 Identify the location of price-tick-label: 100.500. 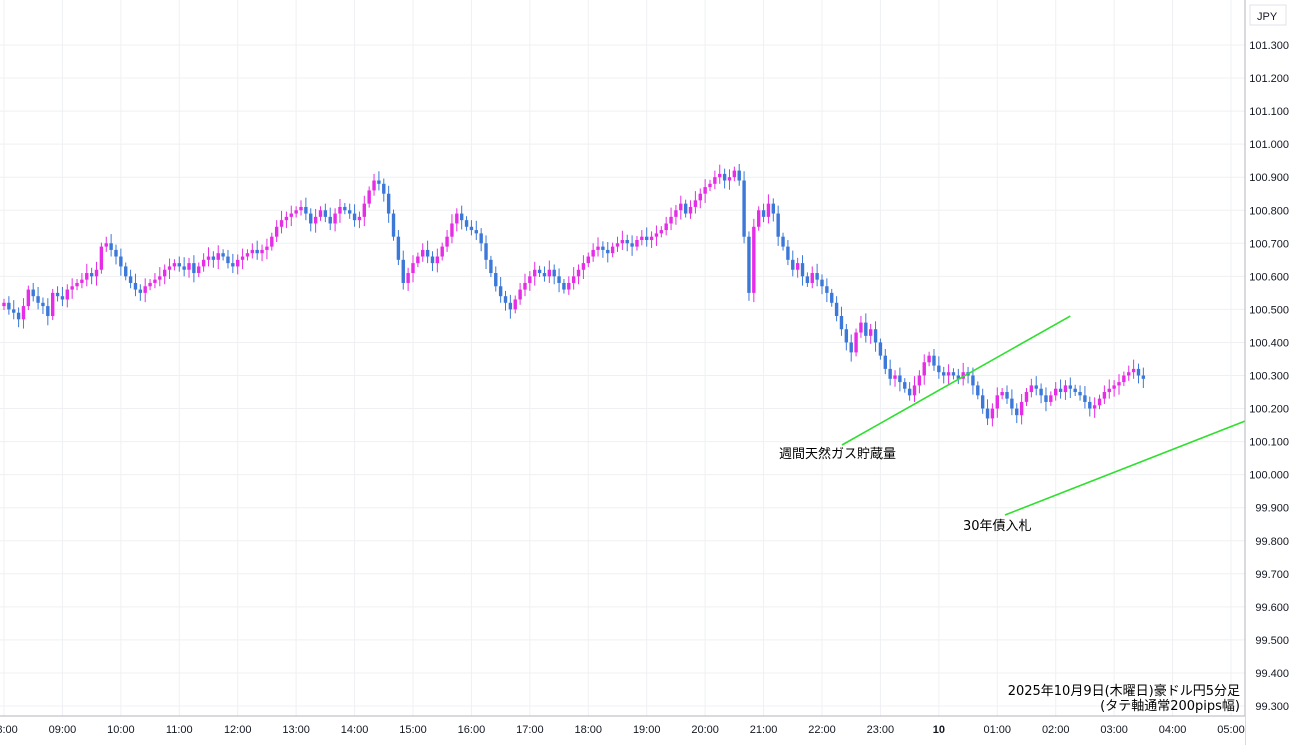
(1269, 310).